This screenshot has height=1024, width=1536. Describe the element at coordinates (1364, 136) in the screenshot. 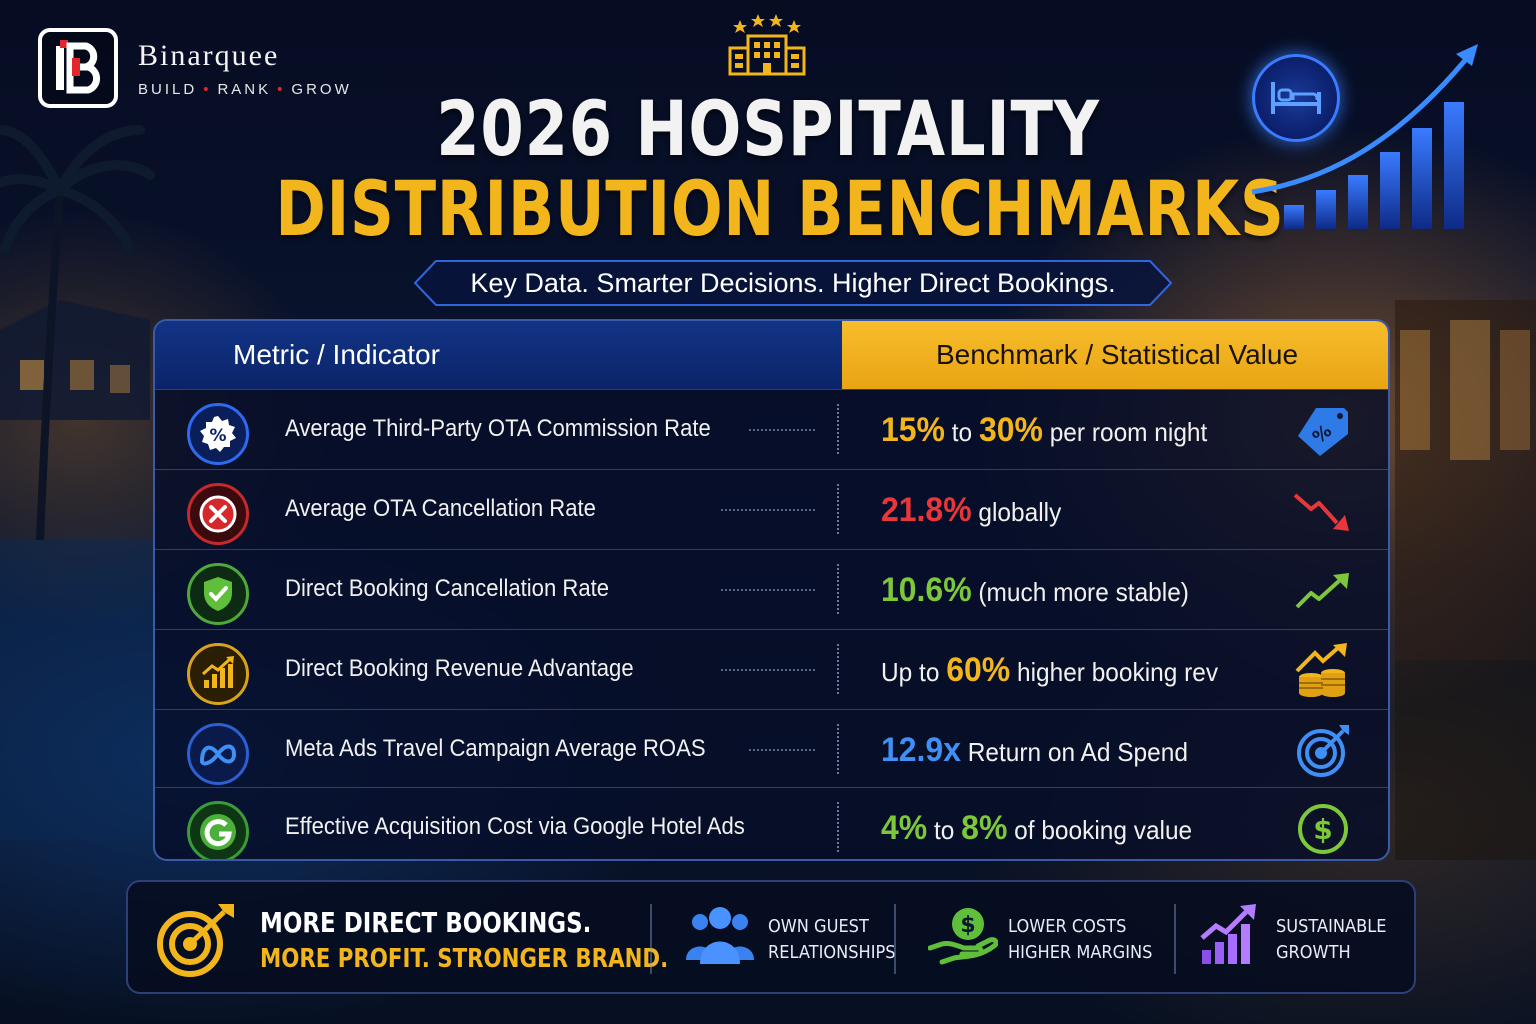

I see `growth-bars-decoration` at that location.